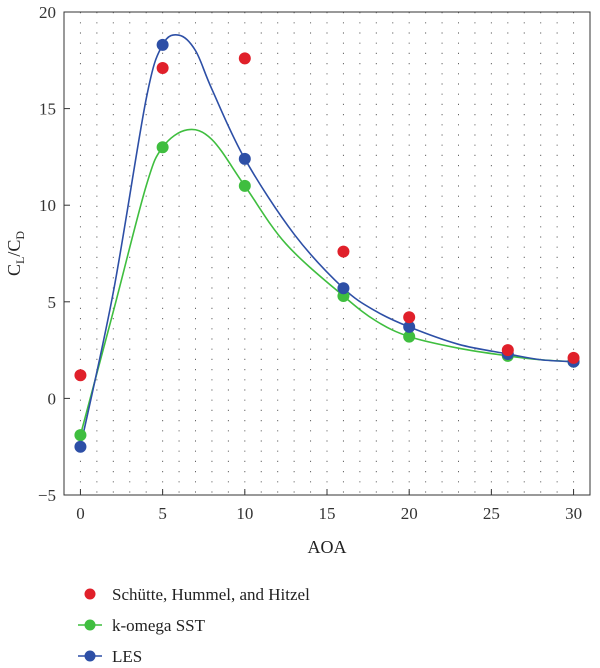  I want to click on legend-label-les: LES, so click(127, 656).